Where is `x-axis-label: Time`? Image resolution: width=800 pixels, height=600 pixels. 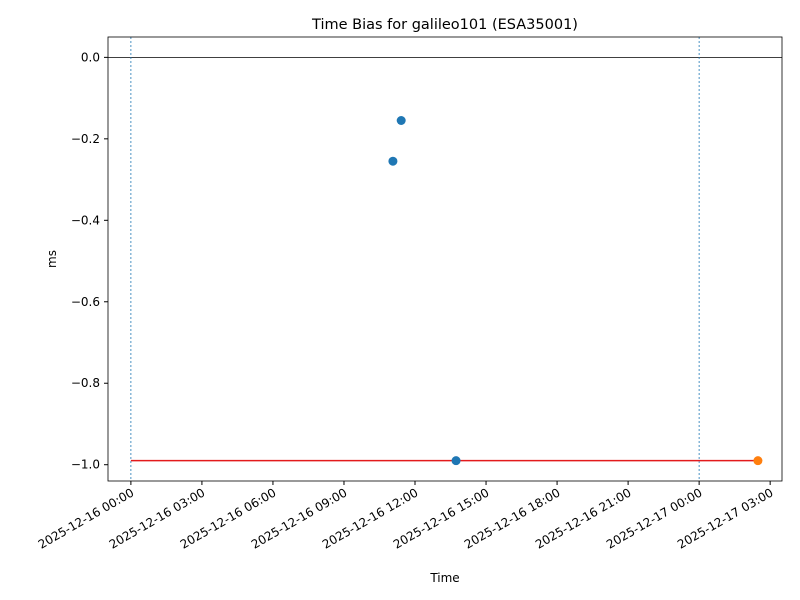
x-axis-label: Time is located at coordinates (444, 578).